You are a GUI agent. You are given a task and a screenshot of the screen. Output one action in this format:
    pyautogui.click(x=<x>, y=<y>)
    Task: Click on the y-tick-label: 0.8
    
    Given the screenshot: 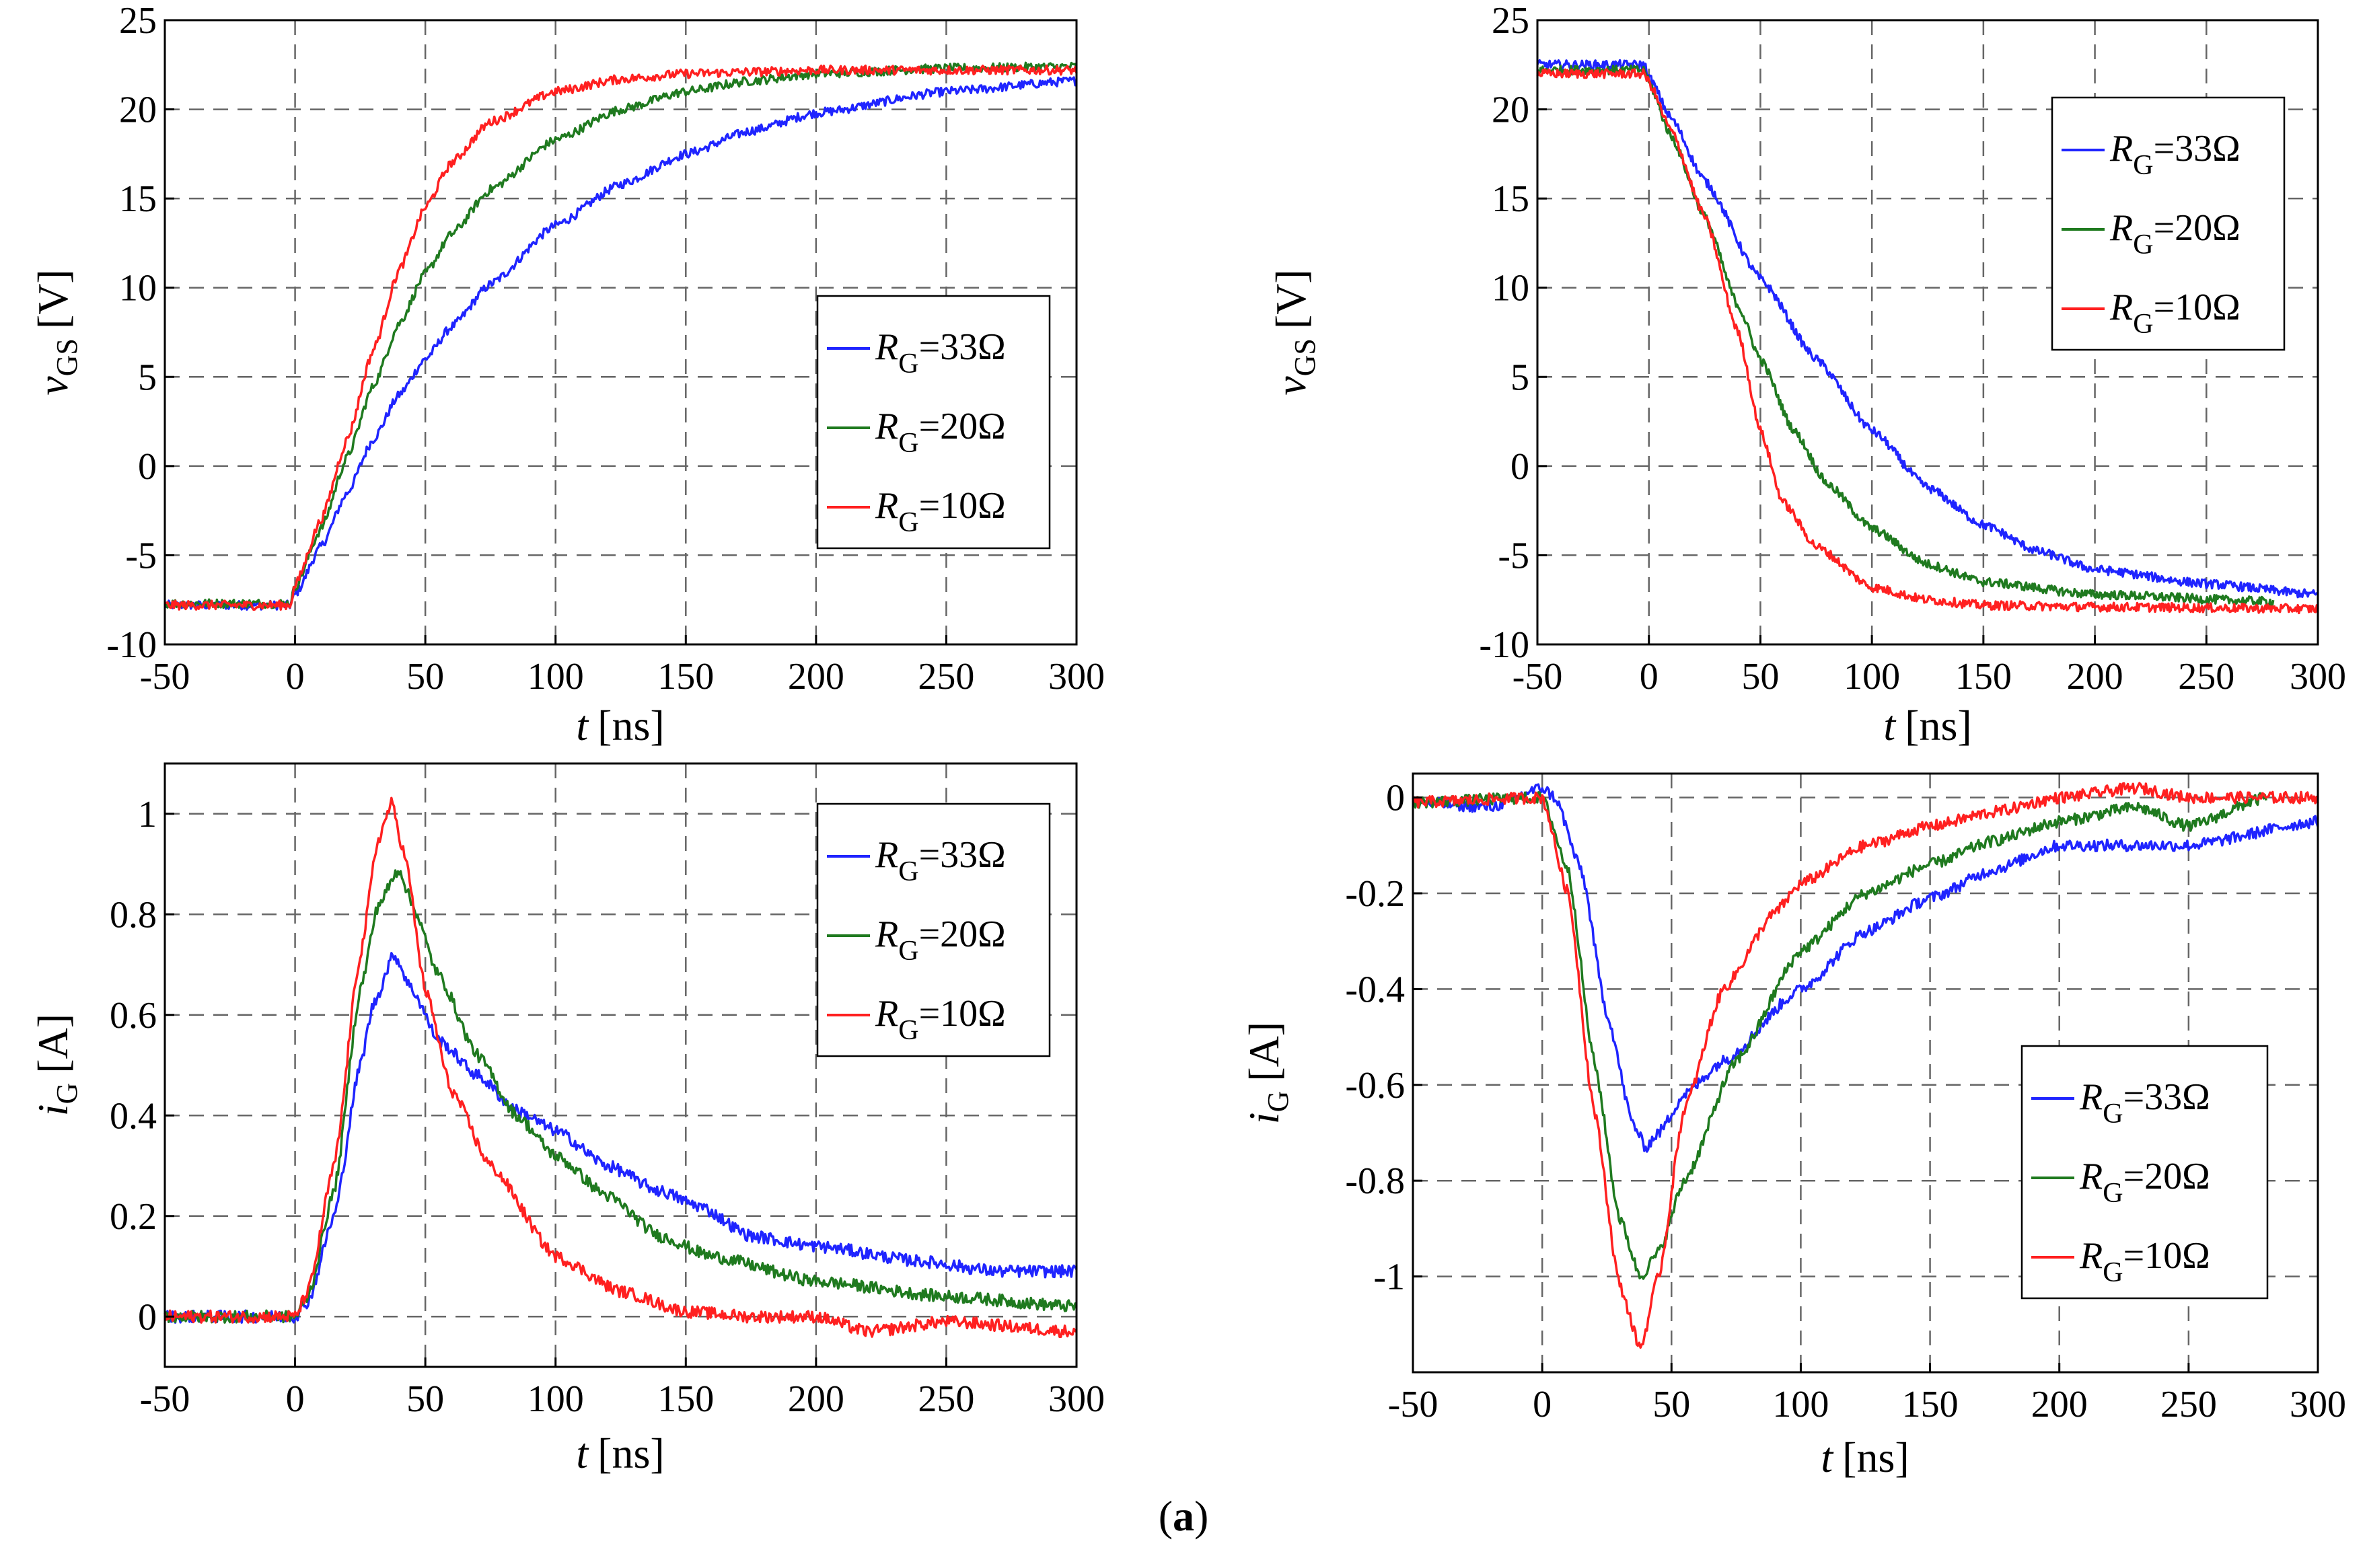 What is the action you would take?
    pyautogui.click(x=133, y=915)
    